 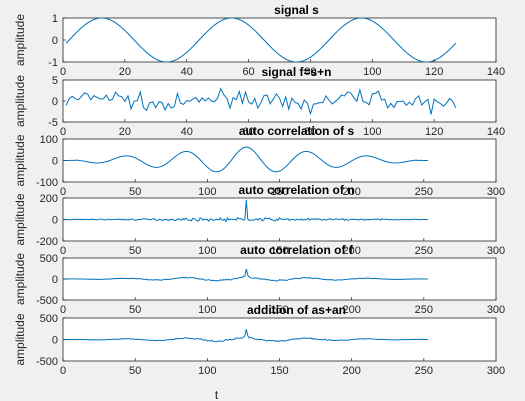 What do you see at coordinates (217, 394) in the screenshot?
I see `x-axis-label: t` at bounding box center [217, 394].